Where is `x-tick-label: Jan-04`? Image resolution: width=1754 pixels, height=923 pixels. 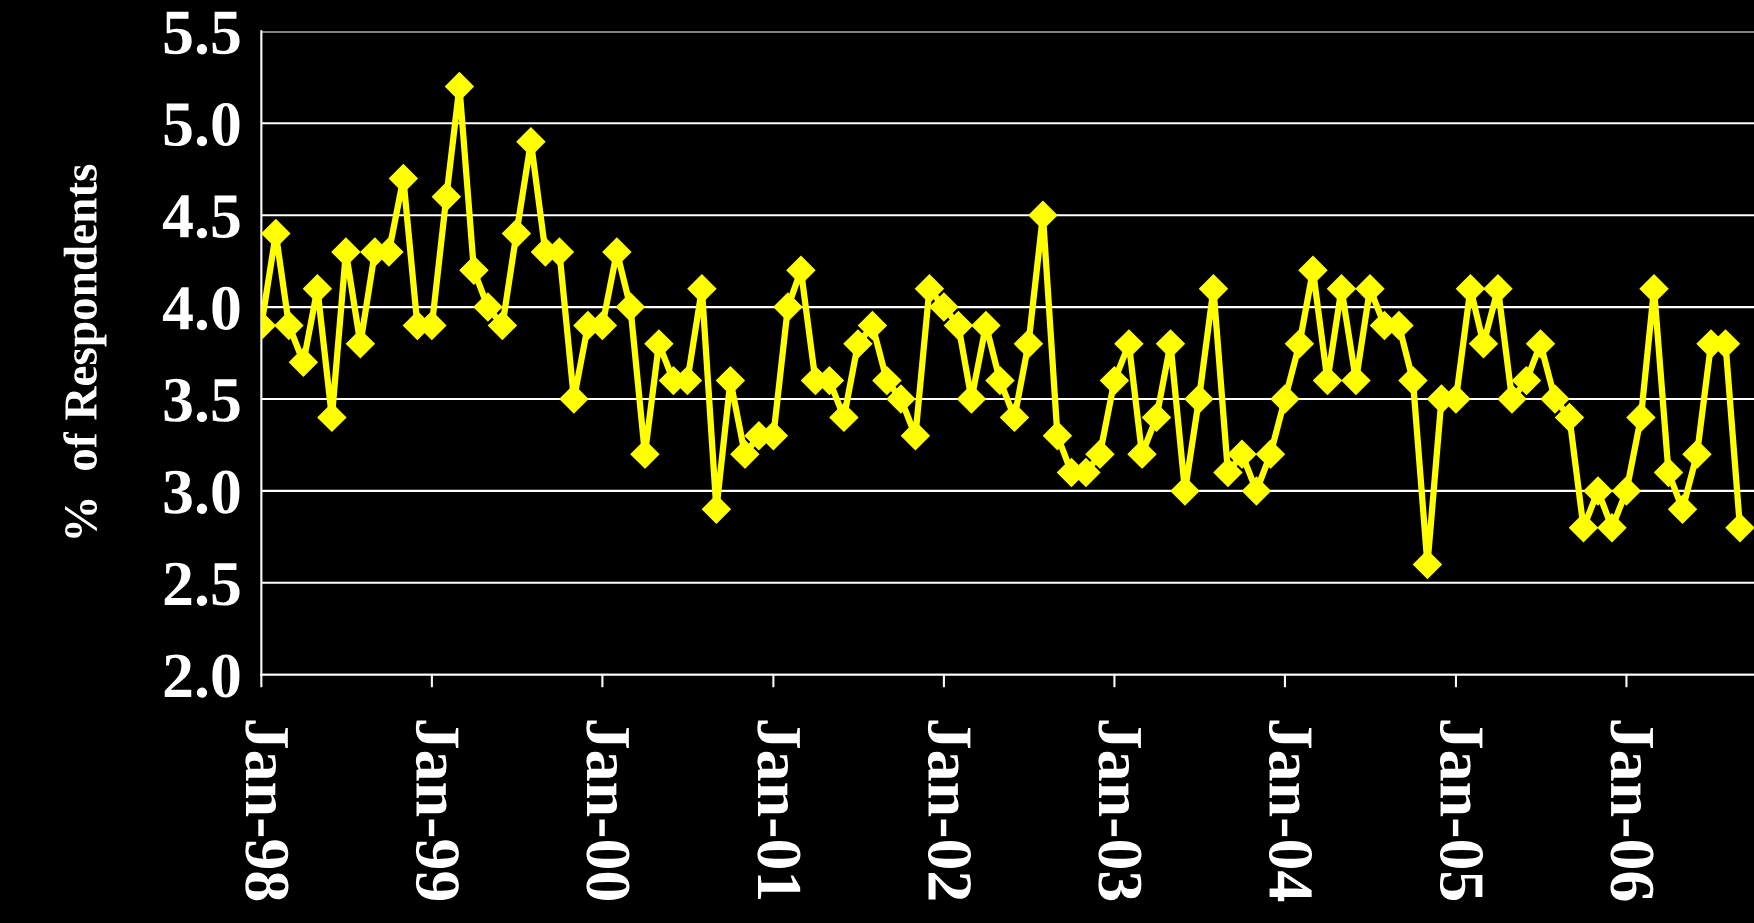
x-tick-label: Jan-04 is located at coordinates (1290, 811).